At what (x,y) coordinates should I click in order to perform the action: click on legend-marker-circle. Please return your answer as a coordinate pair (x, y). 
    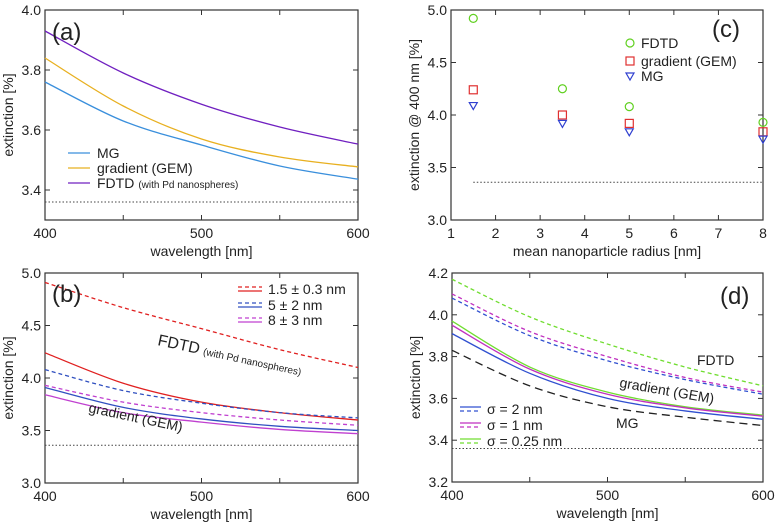
    Looking at the image, I should click on (630, 43).